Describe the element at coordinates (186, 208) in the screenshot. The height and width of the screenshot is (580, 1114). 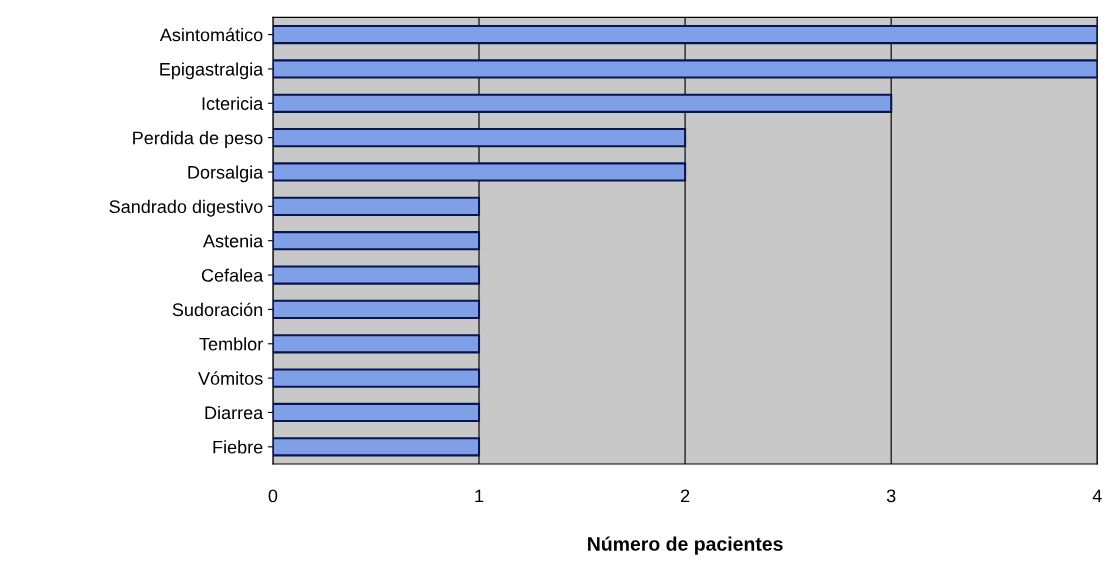
I see `y-tick-label: Sandrado digestivo` at that location.